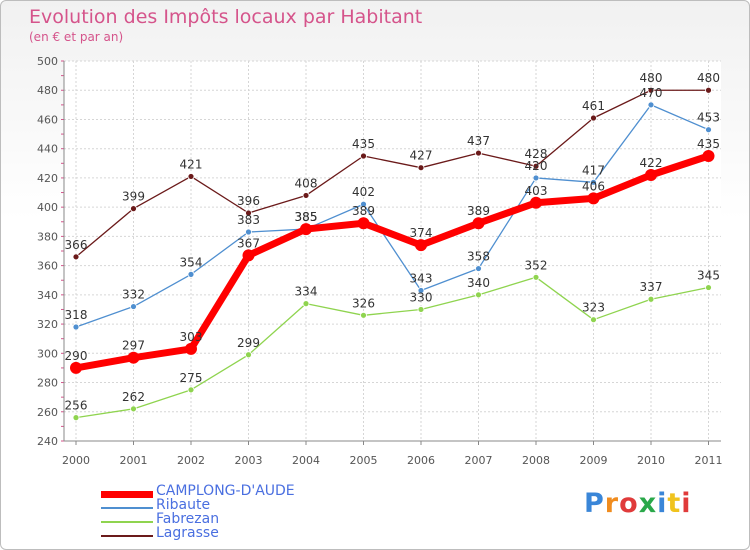 The image size is (750, 550). What do you see at coordinates (421, 297) in the screenshot?
I see `data-label: 330` at bounding box center [421, 297].